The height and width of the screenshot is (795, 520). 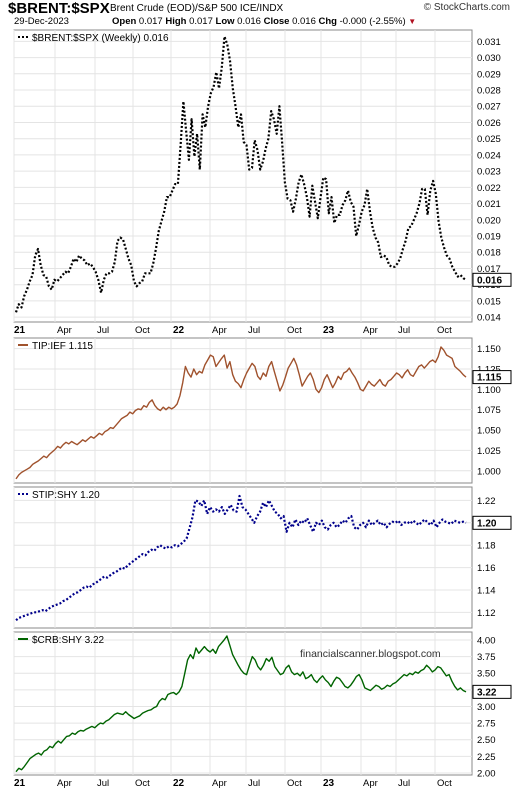 I want to click on legend-label: TIP:IEF 1.115, so click(x=62, y=346).